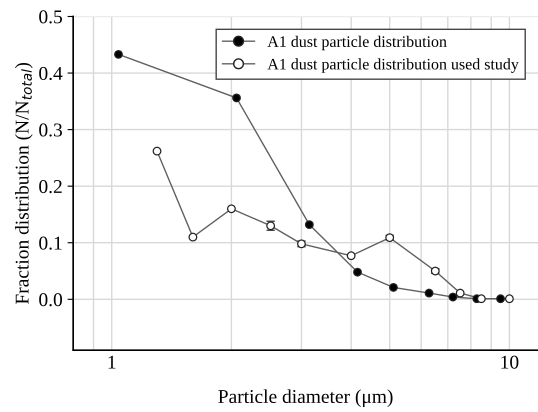  What do you see at coordinates (50, 130) in the screenshot?
I see `y-tick-label: 0.3` at bounding box center [50, 130].